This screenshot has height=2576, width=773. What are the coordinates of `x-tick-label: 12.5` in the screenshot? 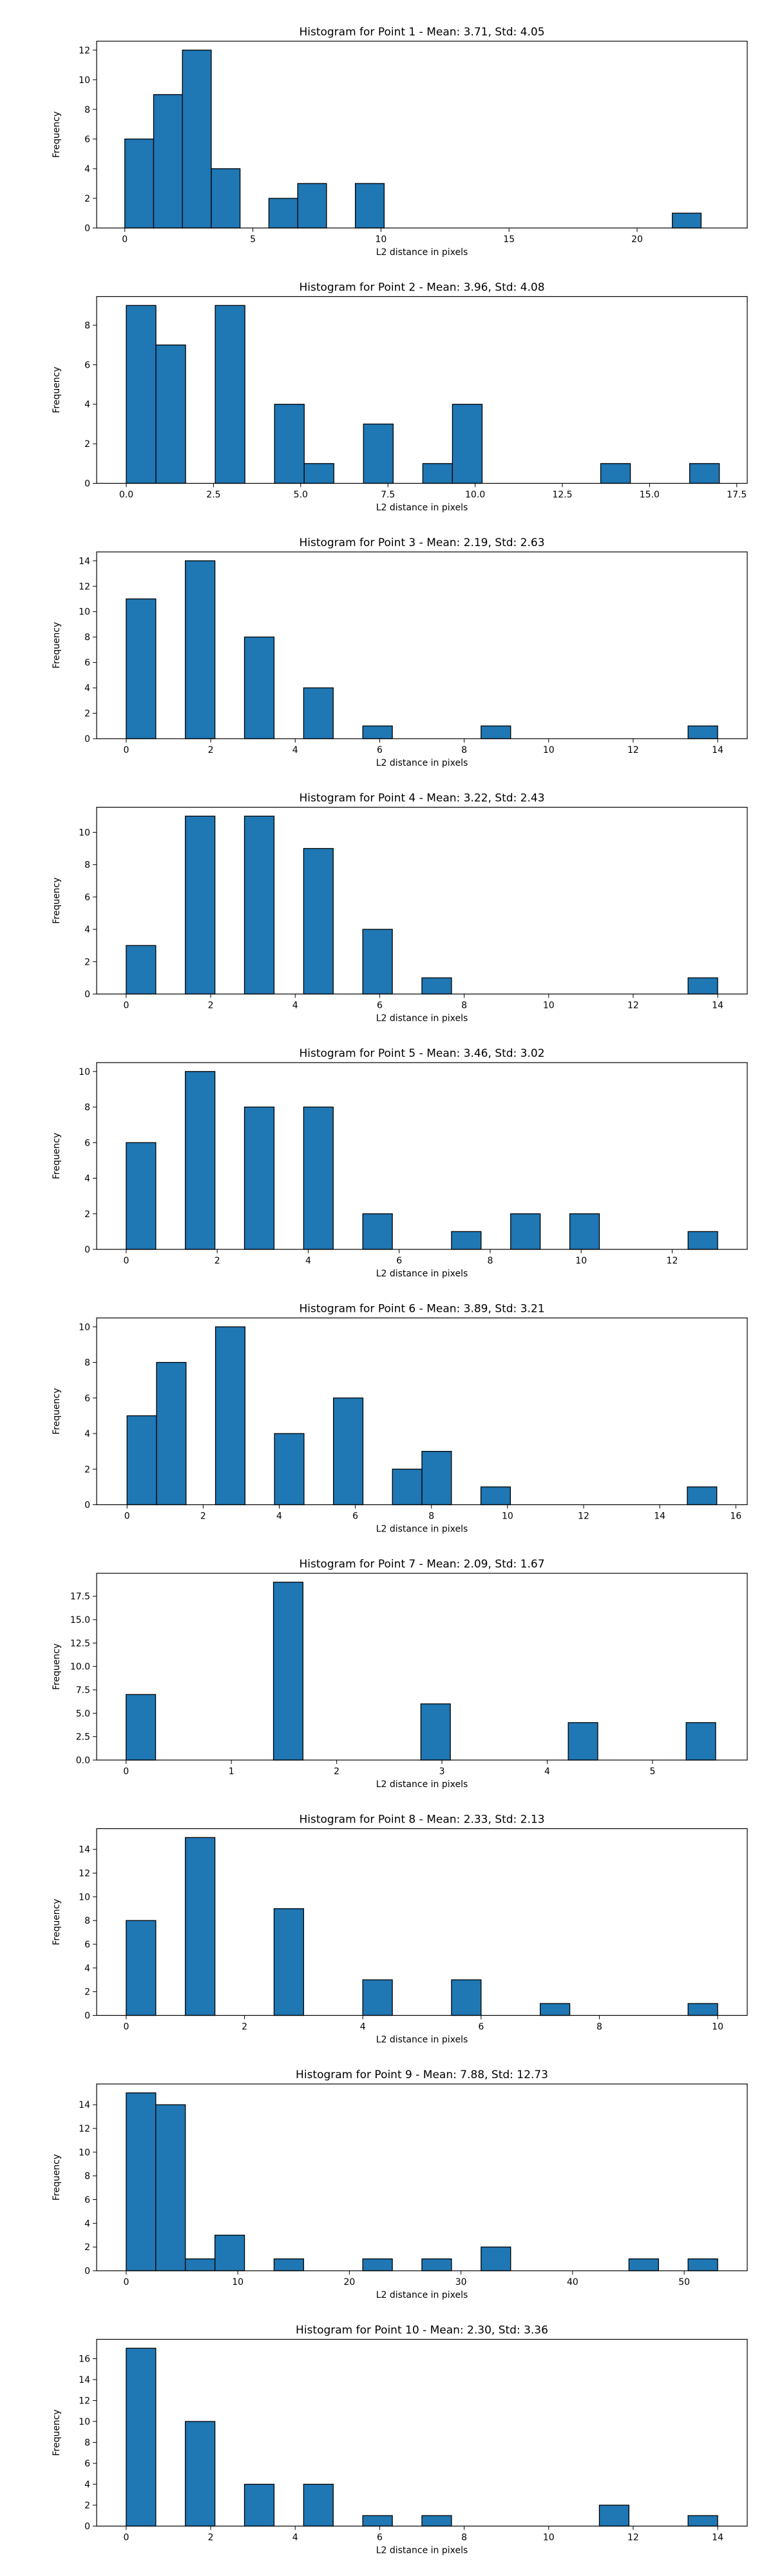 It's located at (562, 495).